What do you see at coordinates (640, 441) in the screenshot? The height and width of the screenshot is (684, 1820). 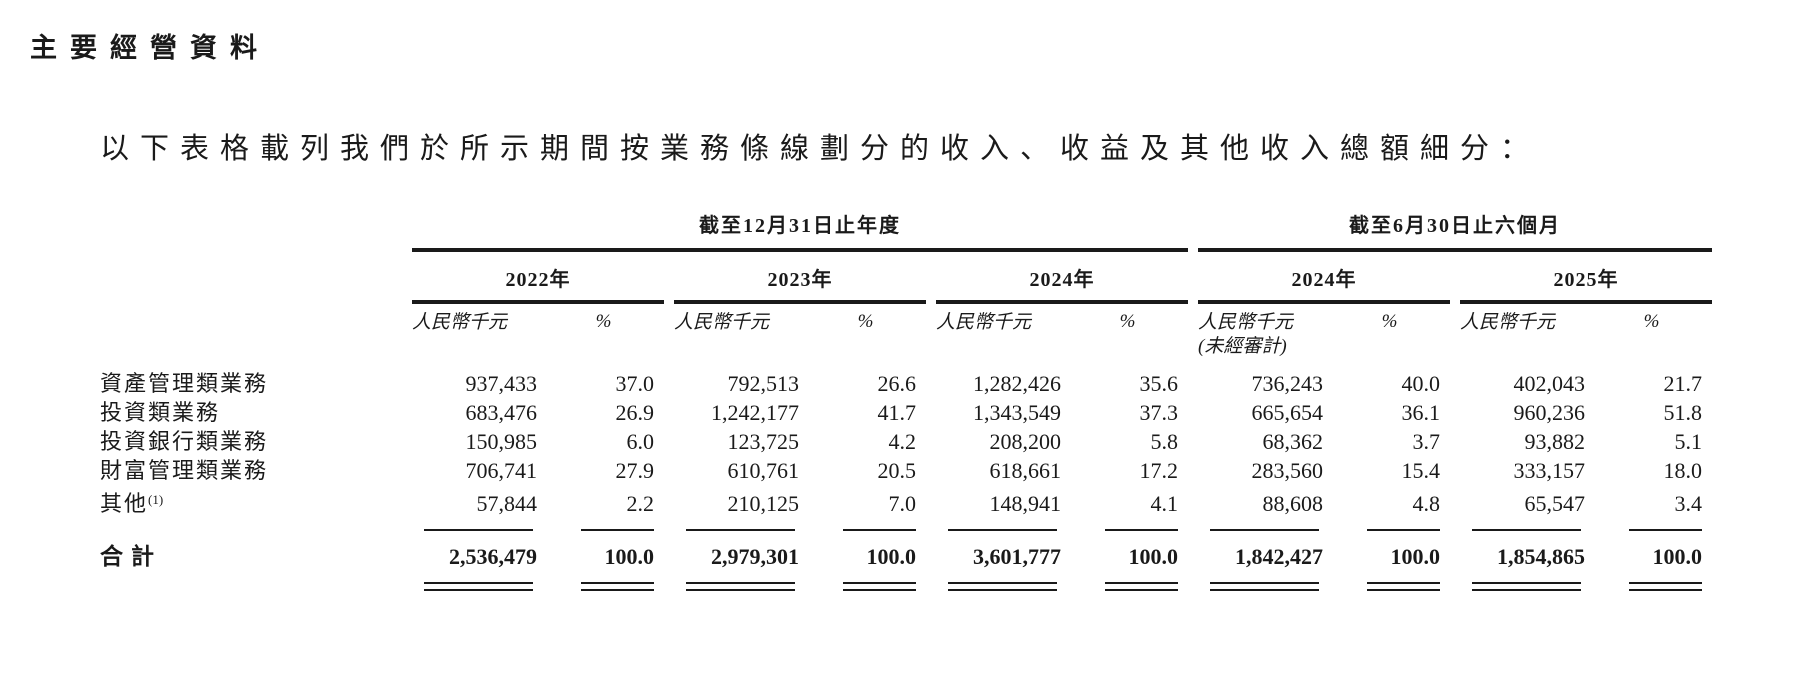 I see `percent-cell: 6.0` at bounding box center [640, 441].